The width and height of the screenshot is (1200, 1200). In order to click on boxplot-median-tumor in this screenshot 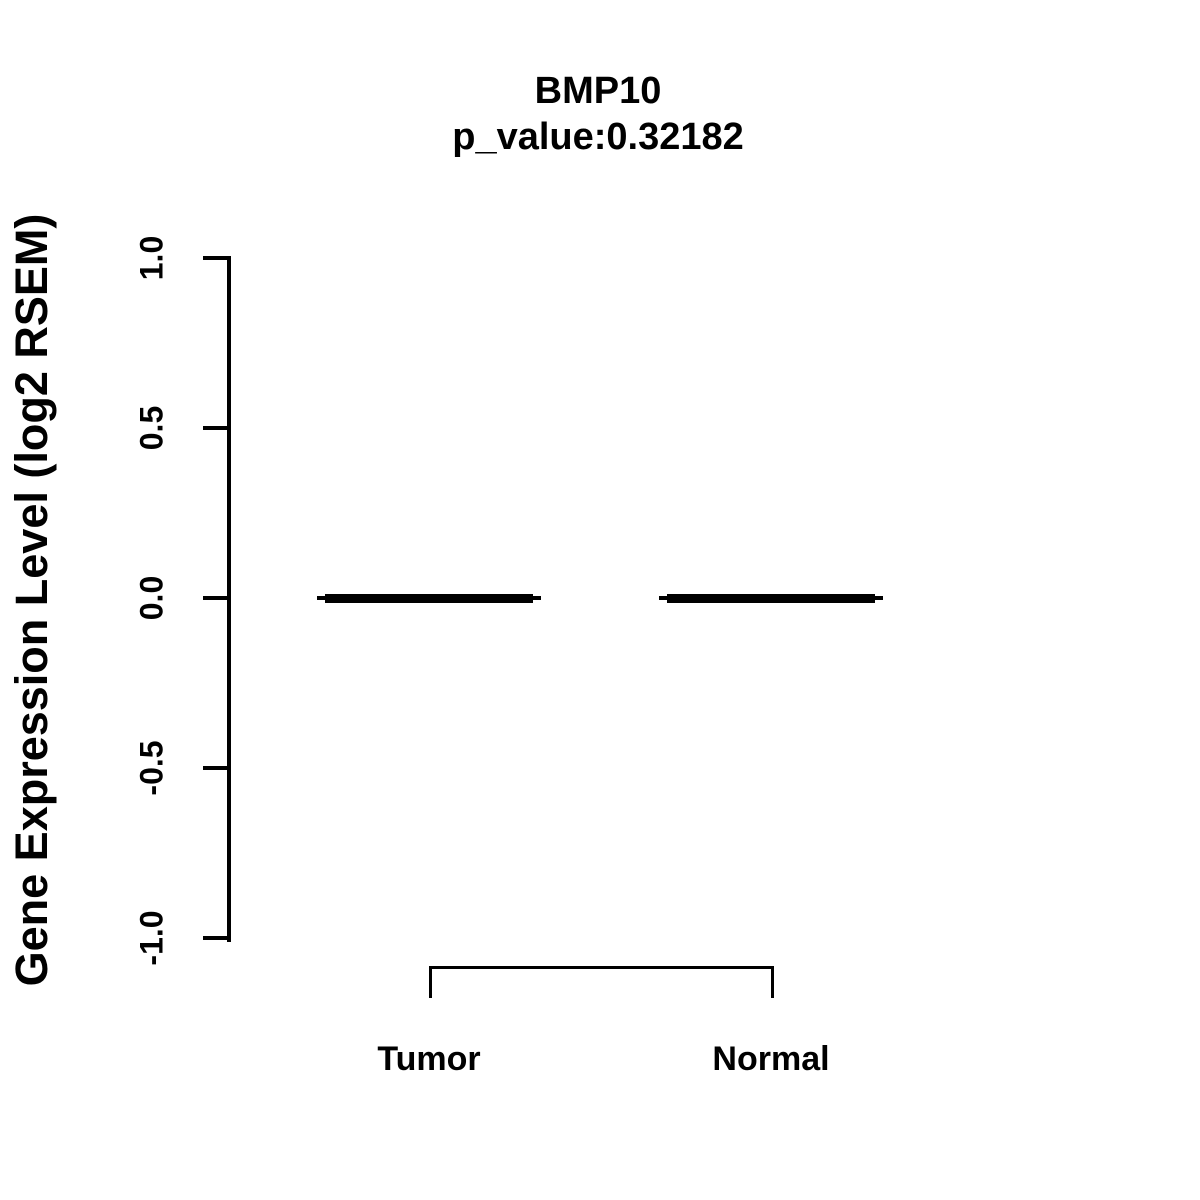, I will do `click(429, 598)`.